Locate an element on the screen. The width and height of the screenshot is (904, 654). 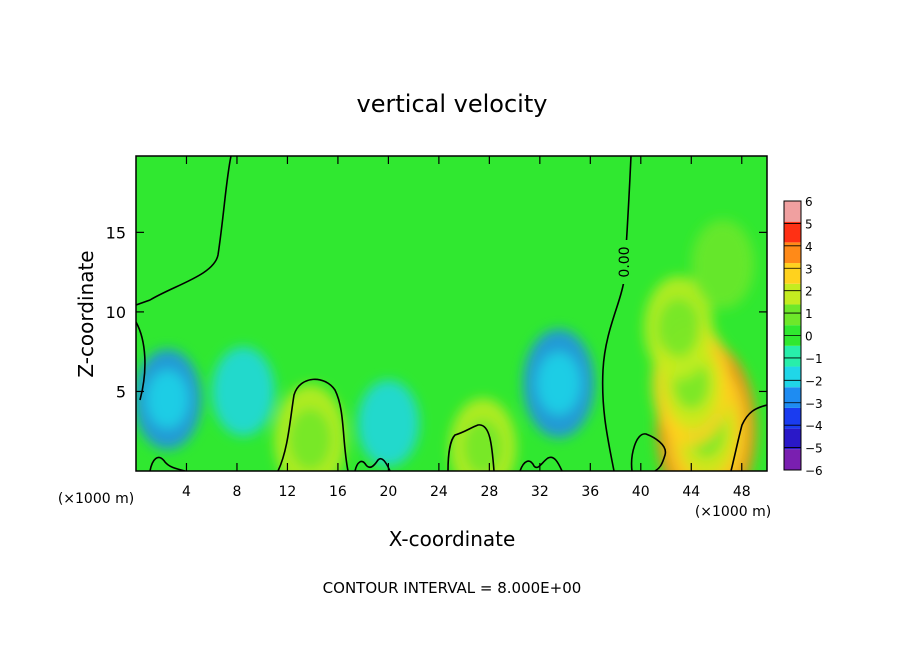
zero-contour-blob-41km is located at coordinates (648, 452).